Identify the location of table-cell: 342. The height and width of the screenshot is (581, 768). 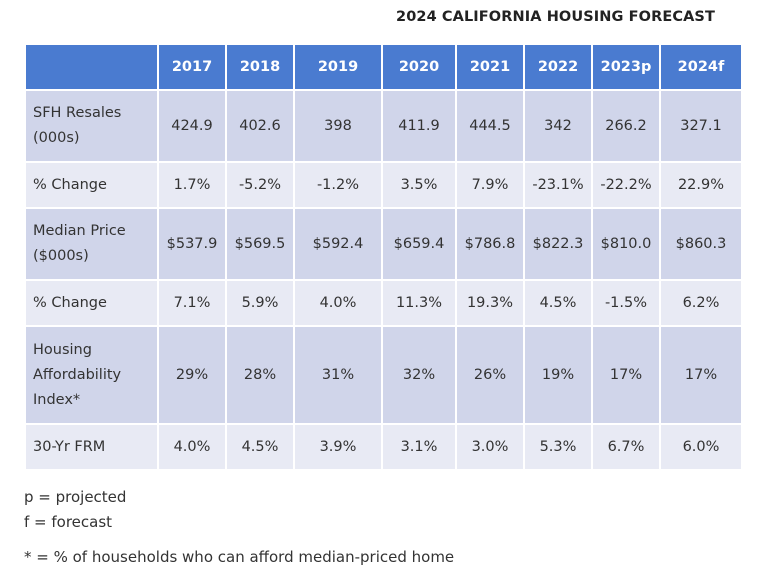
(558, 126).